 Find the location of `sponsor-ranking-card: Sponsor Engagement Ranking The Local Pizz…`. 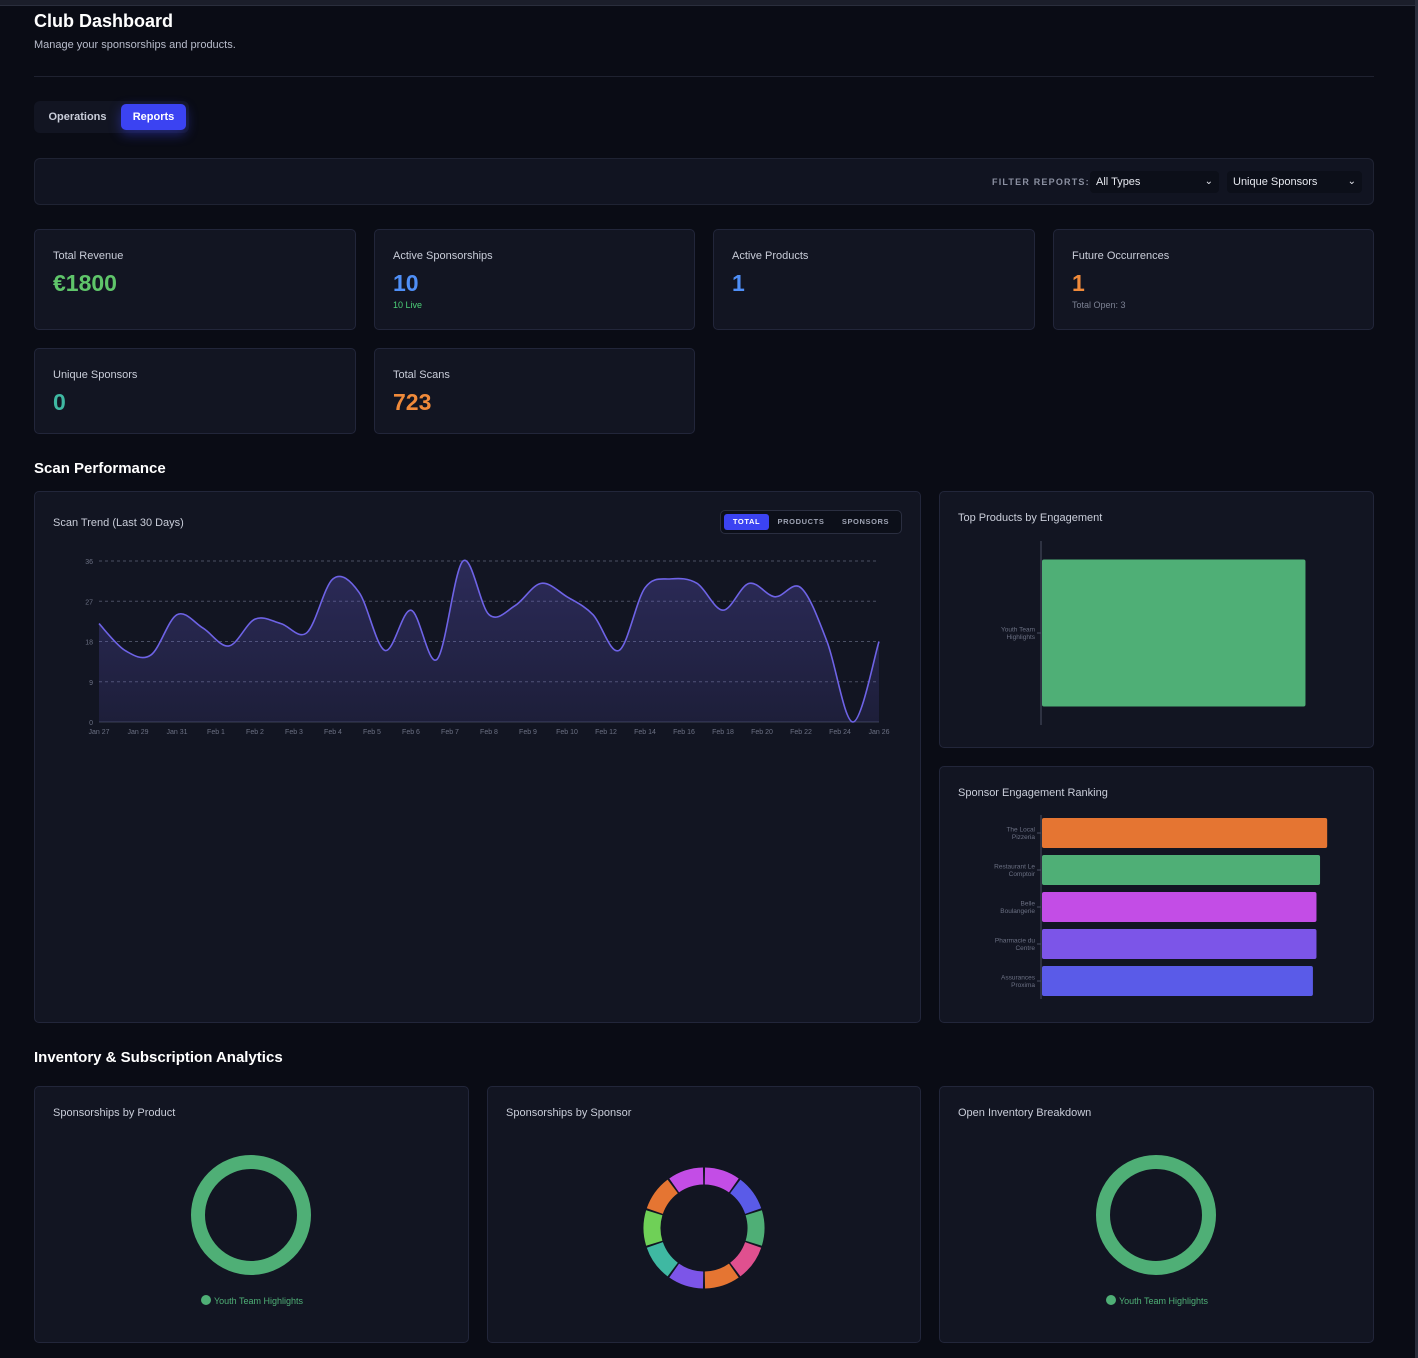

sponsor-ranking-card: Sponsor Engagement Ranking The Local Pizz… is located at coordinates (1156, 894).